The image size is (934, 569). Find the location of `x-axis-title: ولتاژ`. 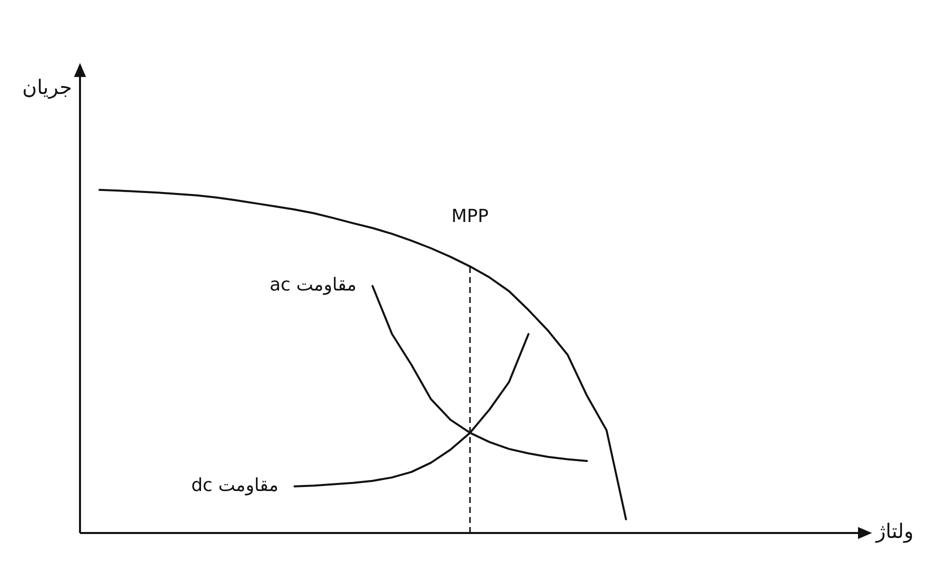

x-axis-title: ولتاژ is located at coordinates (894, 531).